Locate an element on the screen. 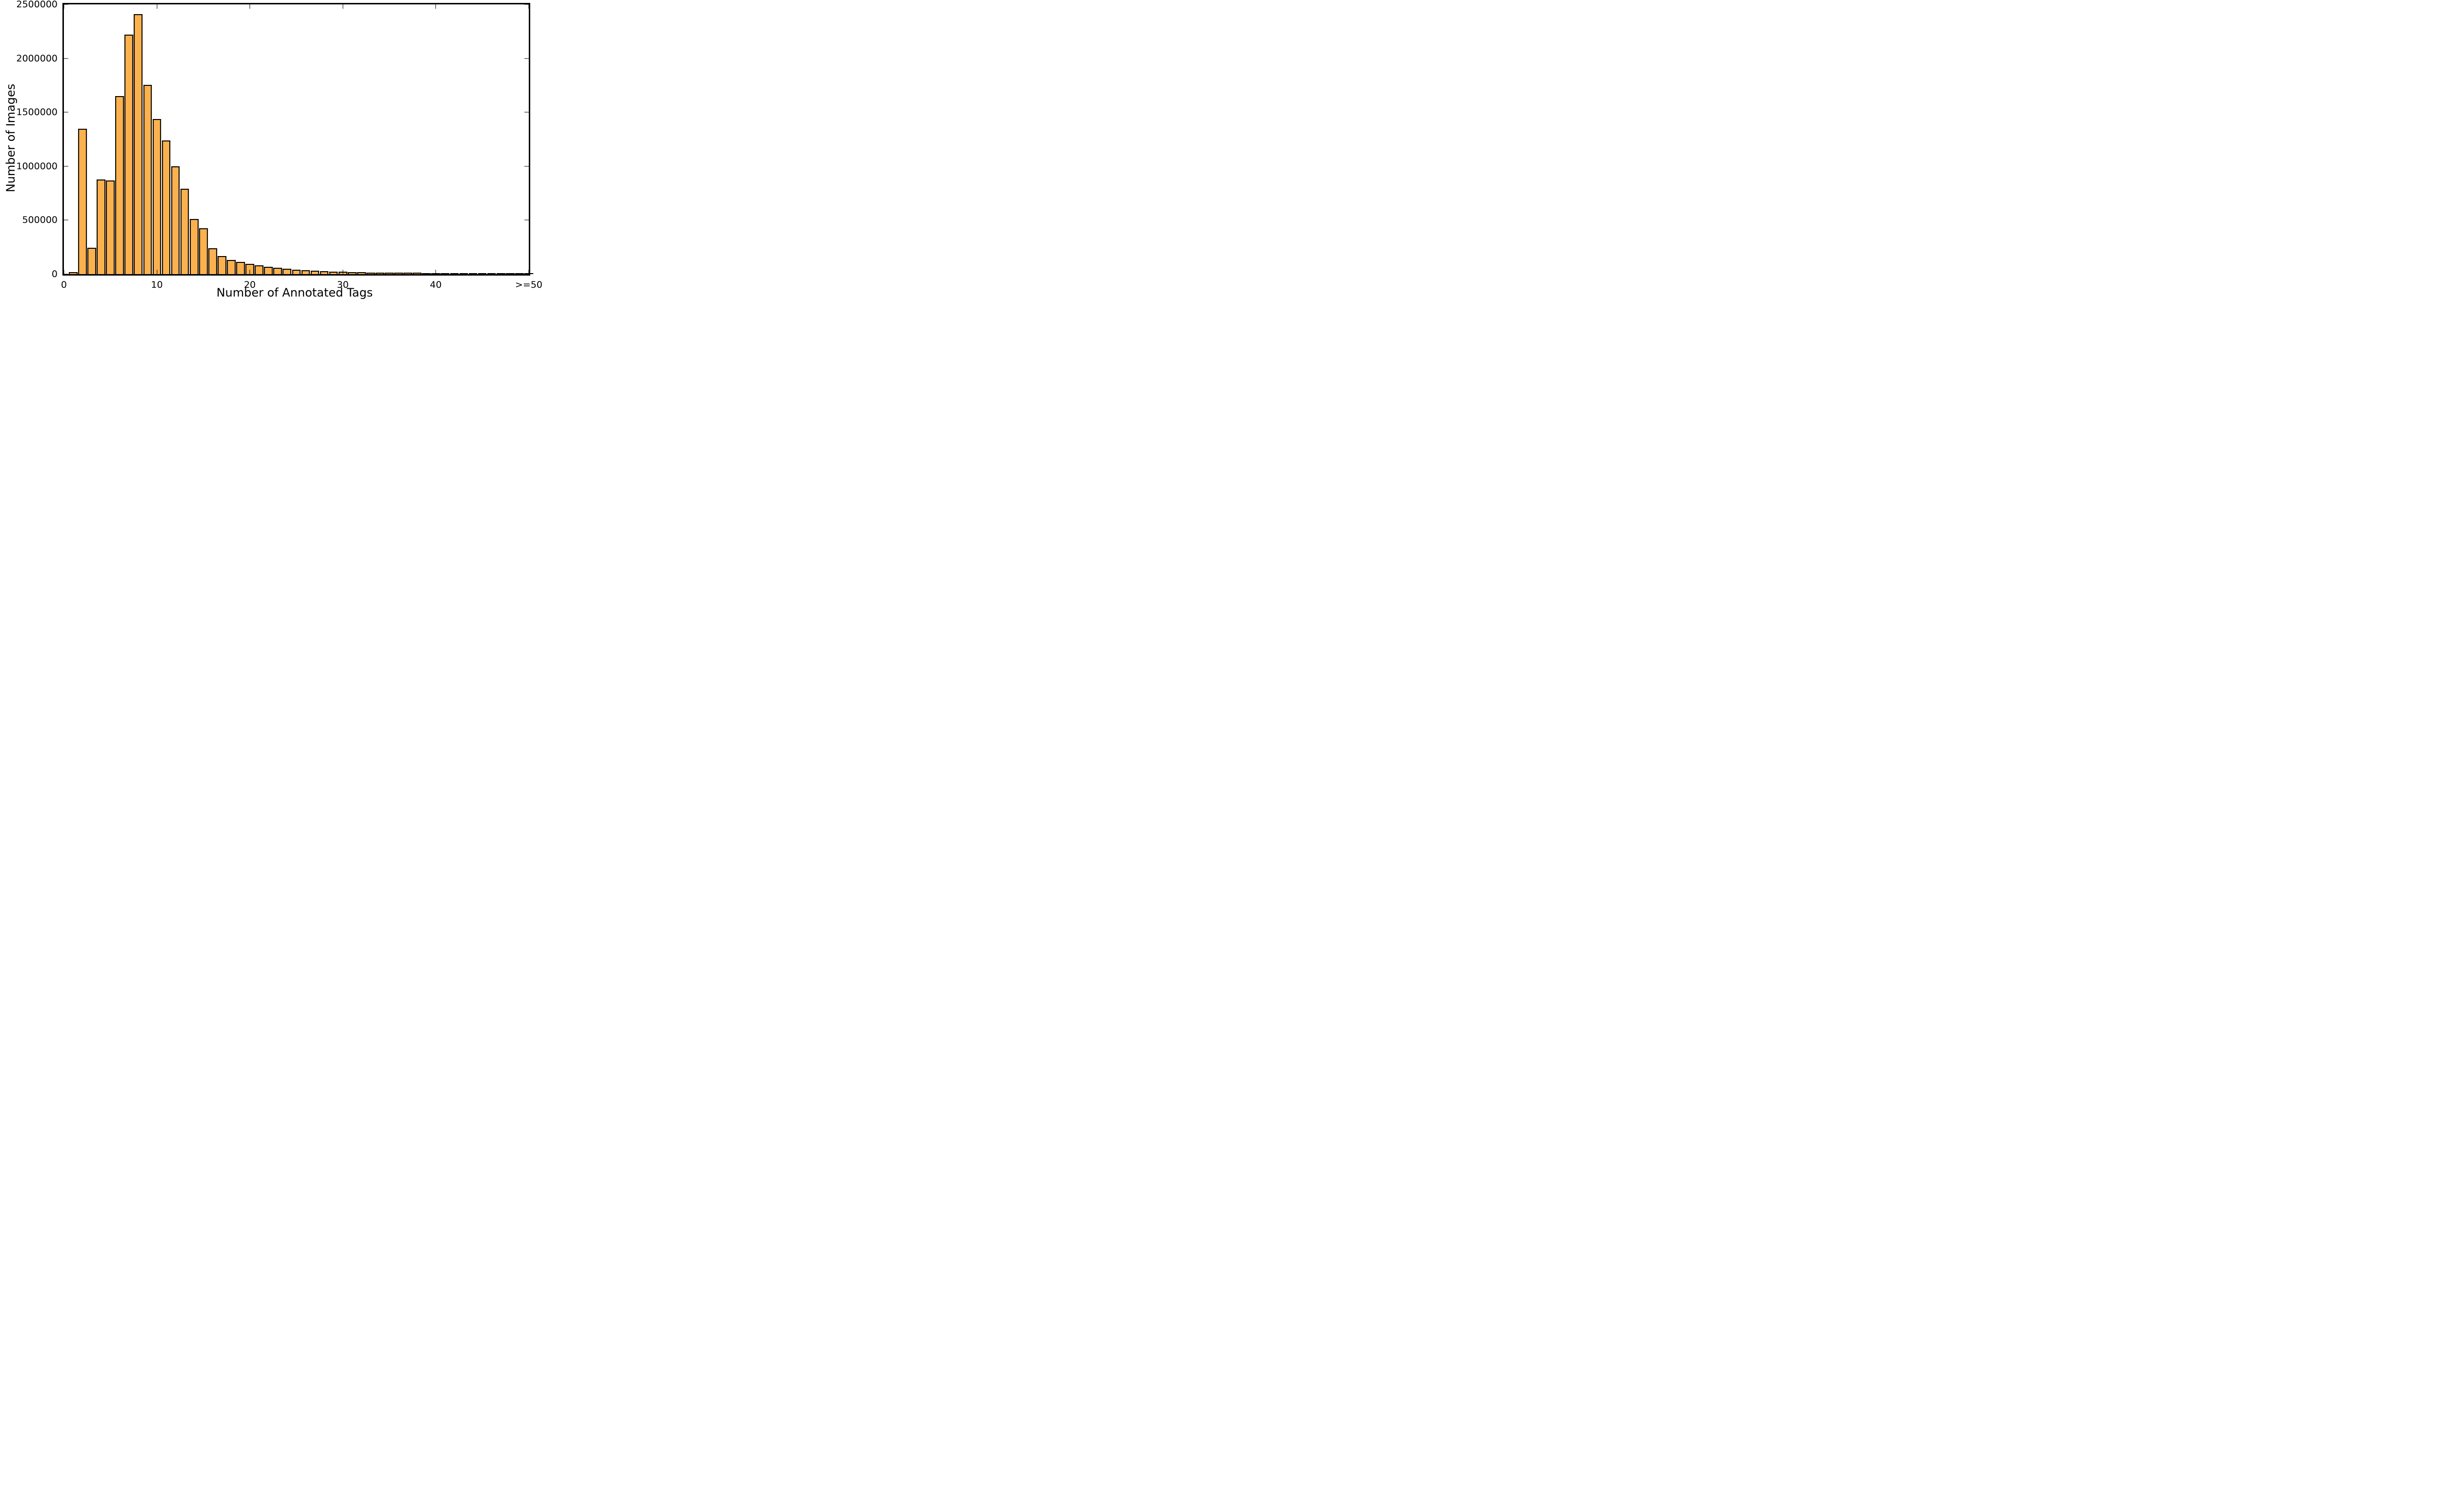  y-axis-title: Number of Images is located at coordinates (11, 138).